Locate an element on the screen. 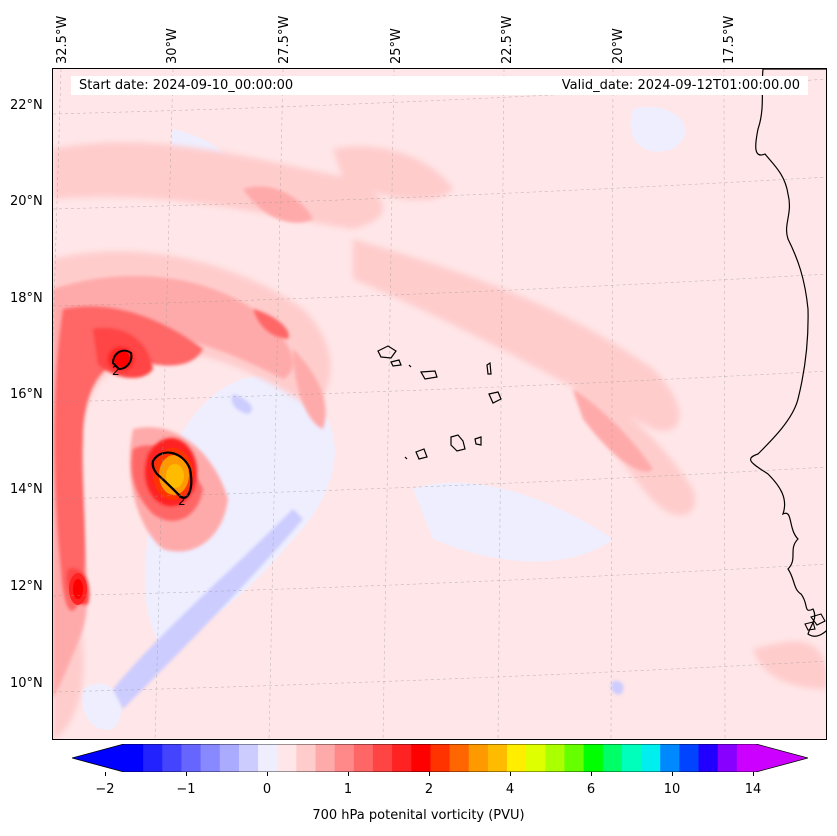  lon-label-27-5w: 27.5°W is located at coordinates (284, 39).